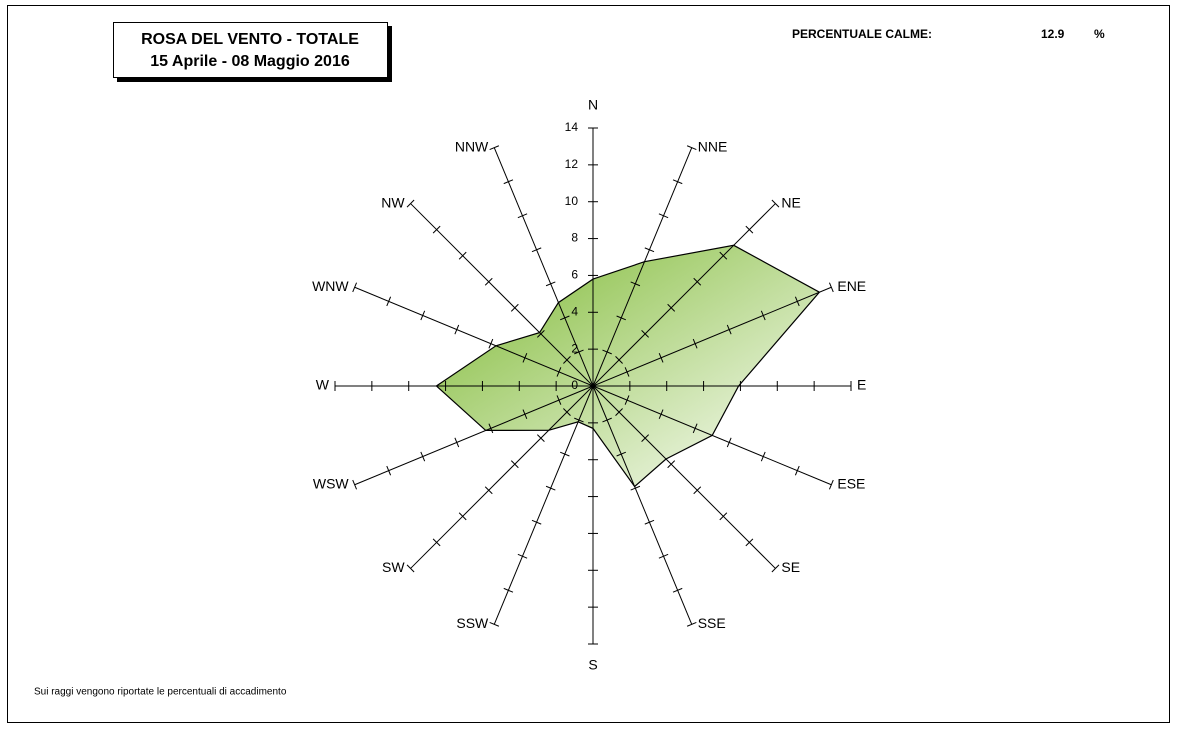 The width and height of the screenshot is (1178, 735). I want to click on direction-label: SE, so click(790, 567).